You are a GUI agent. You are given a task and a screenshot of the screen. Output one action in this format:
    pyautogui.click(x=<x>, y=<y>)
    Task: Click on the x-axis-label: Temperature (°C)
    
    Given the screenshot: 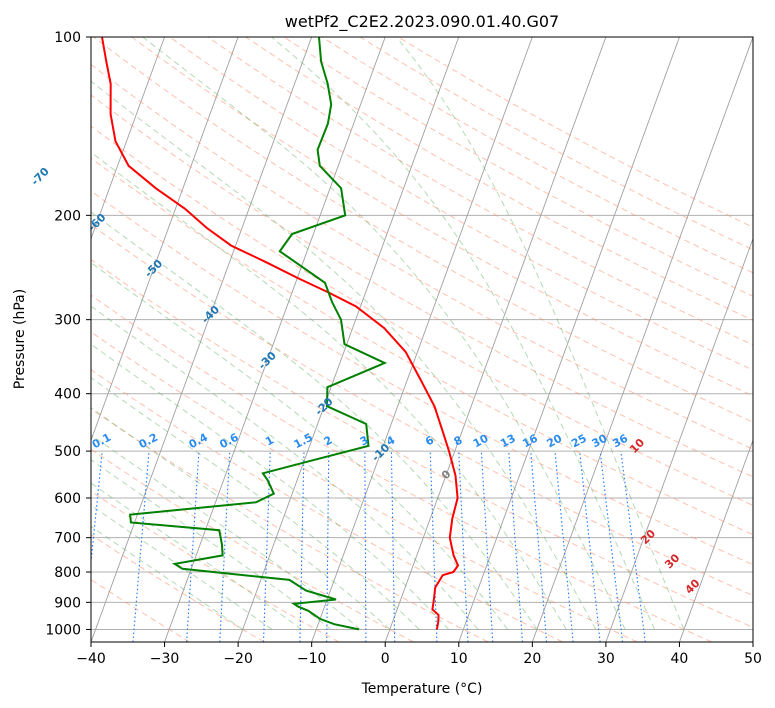 What is the action you would take?
    pyautogui.click(x=422, y=689)
    